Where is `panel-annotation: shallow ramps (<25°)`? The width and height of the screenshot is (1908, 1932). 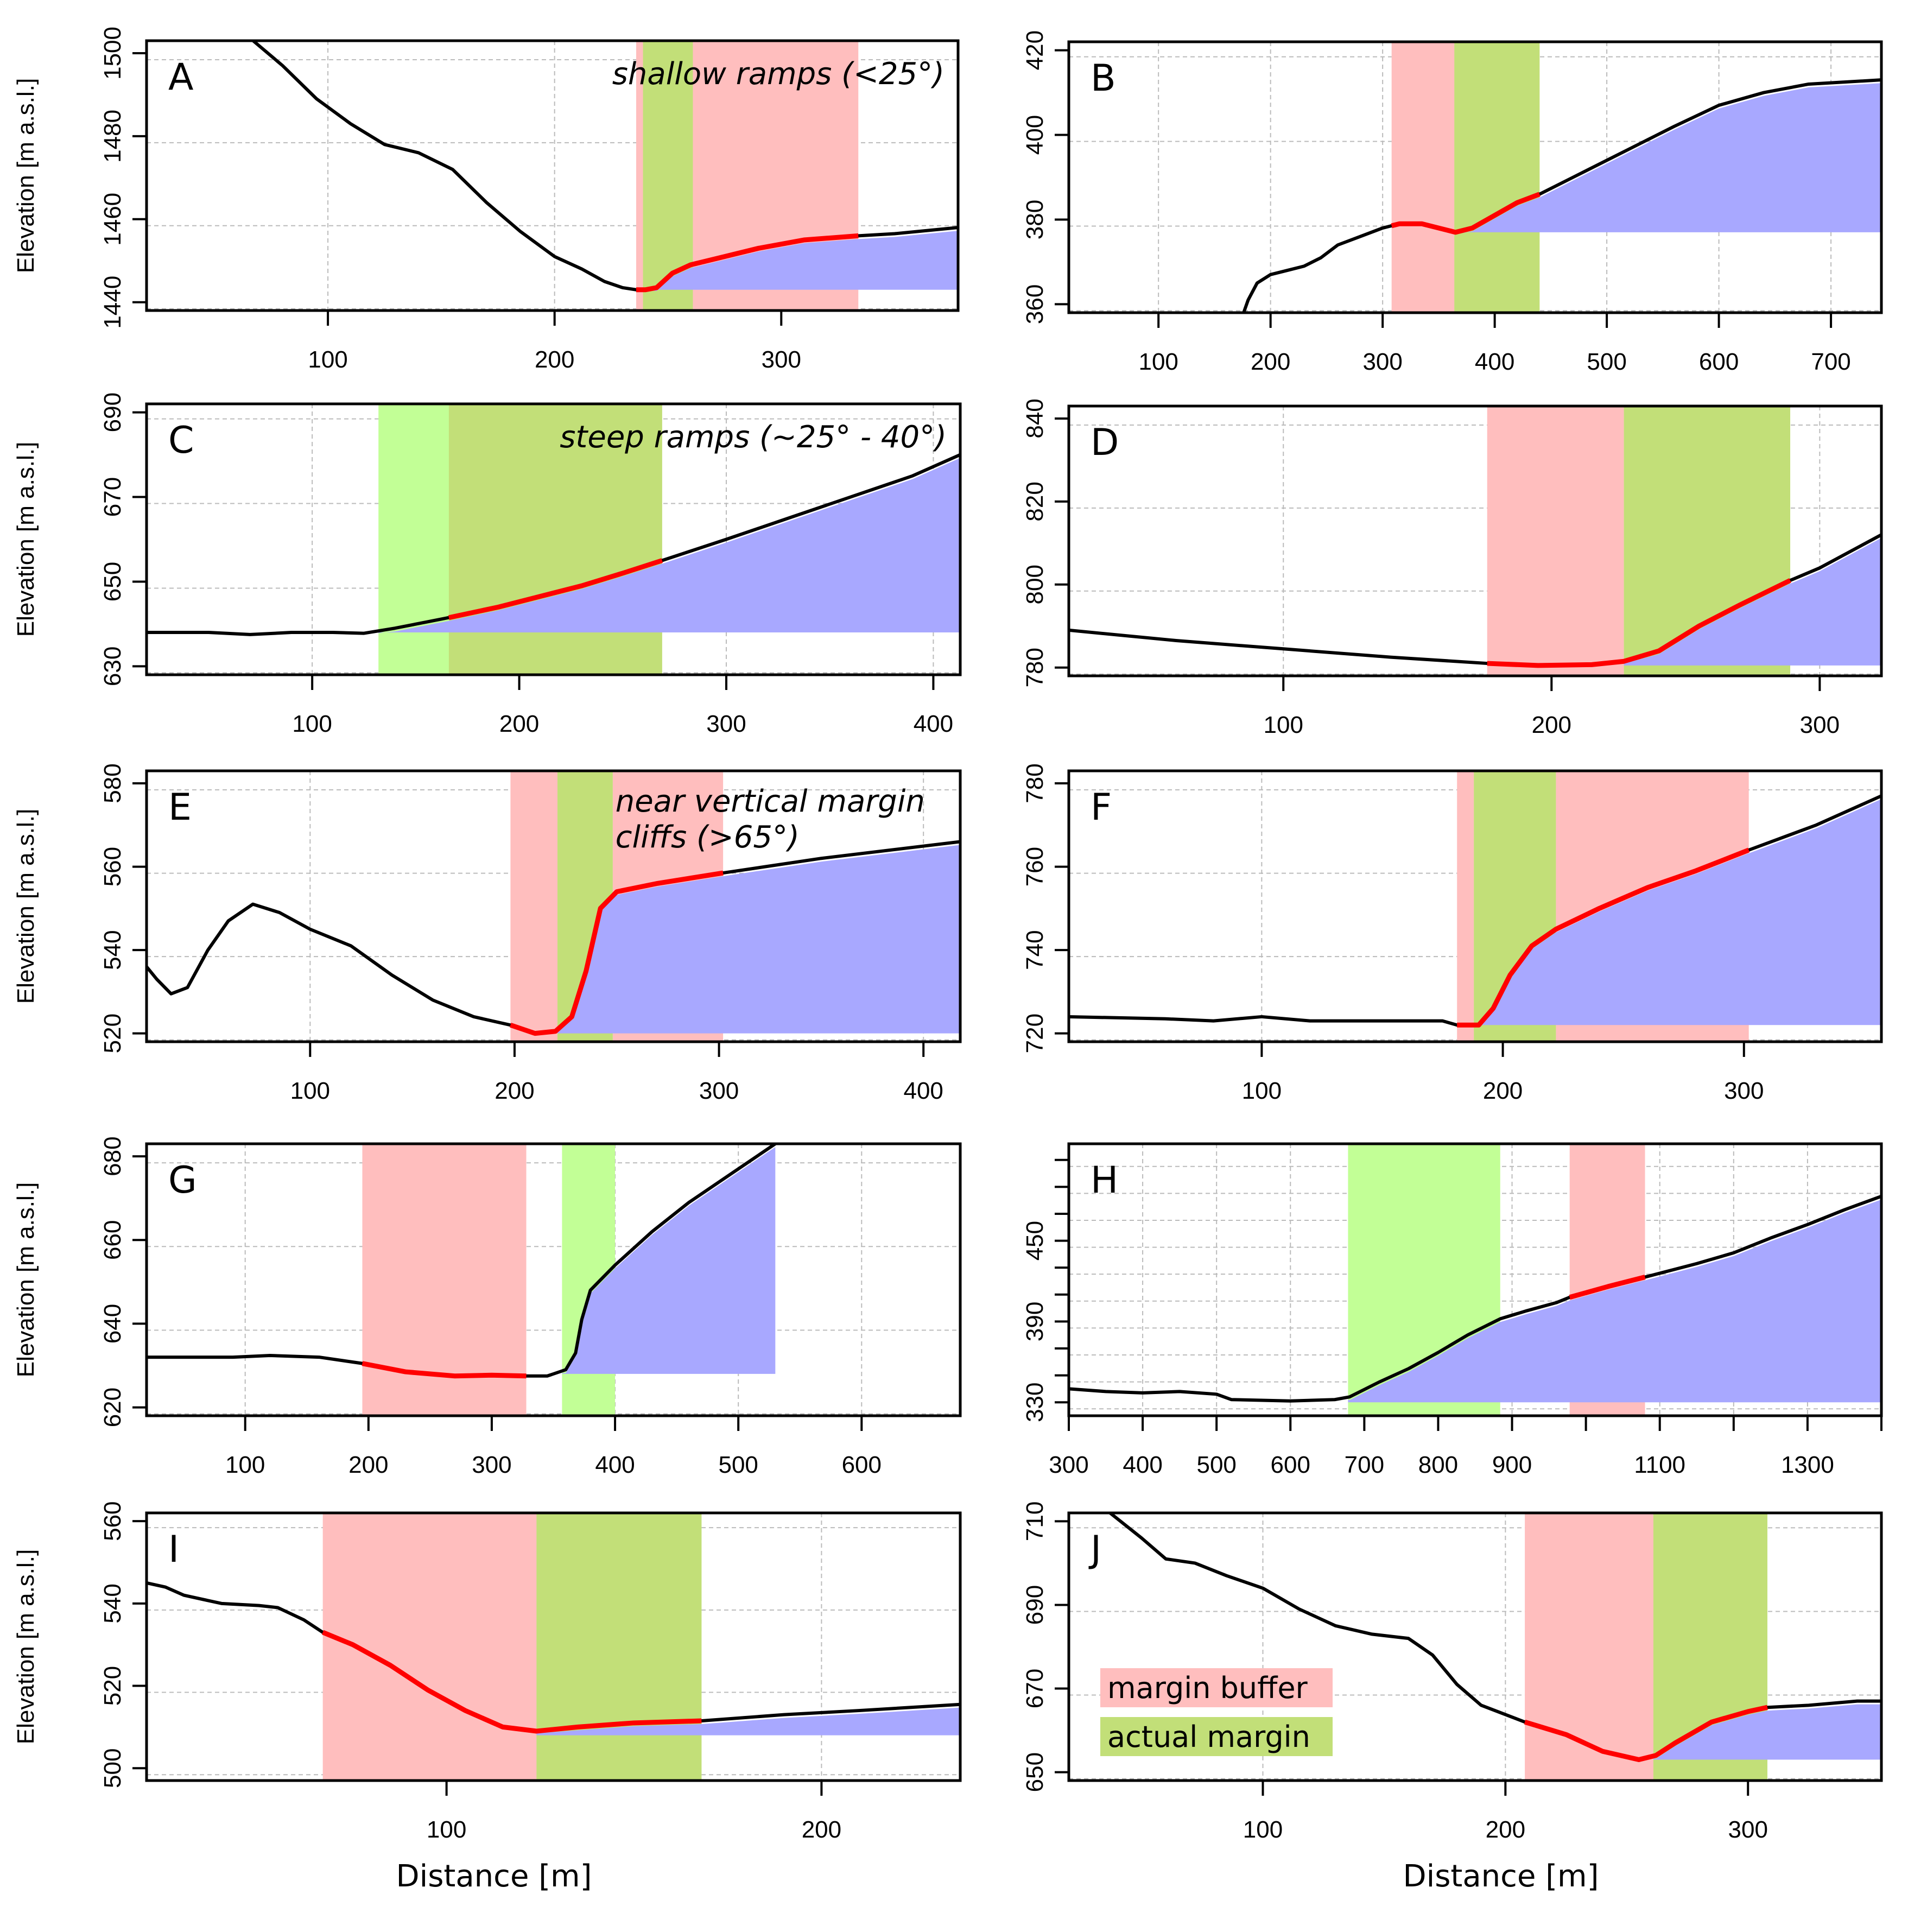
panel-annotation: shallow ramps (<25°) is located at coordinates (778, 74).